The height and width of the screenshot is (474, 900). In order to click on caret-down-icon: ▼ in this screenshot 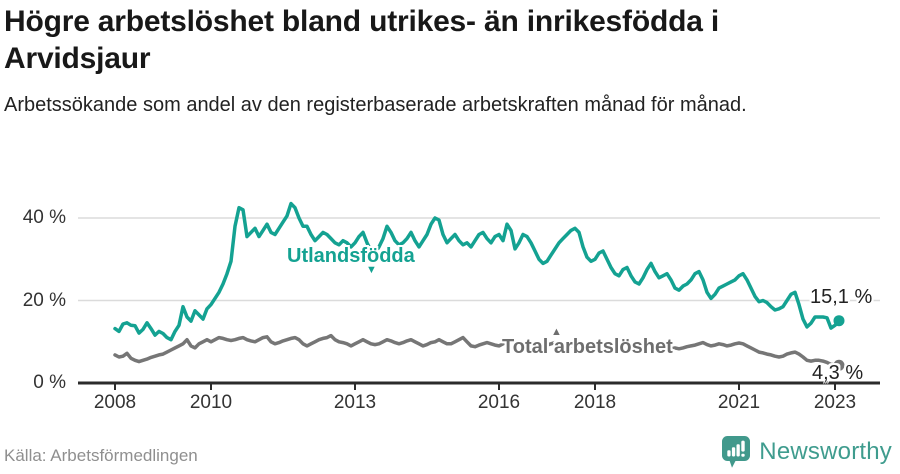, I will do `click(371, 270)`.